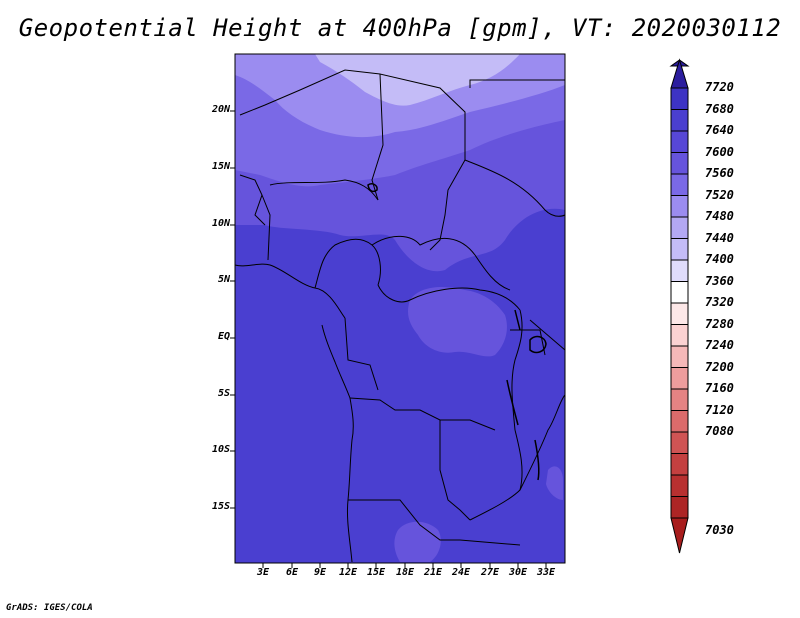 The image size is (800, 618). What do you see at coordinates (719, 530) in the screenshot?
I see `colorbar-label-7030: 7030` at bounding box center [719, 530].